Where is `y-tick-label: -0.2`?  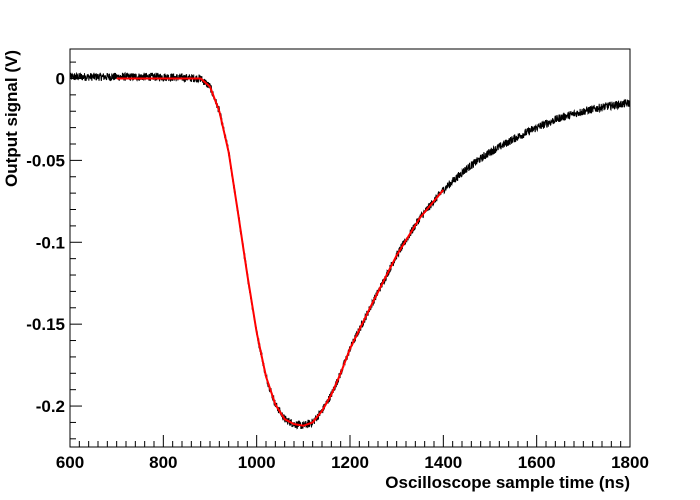
y-tick-label: -0.2 is located at coordinates (50, 406).